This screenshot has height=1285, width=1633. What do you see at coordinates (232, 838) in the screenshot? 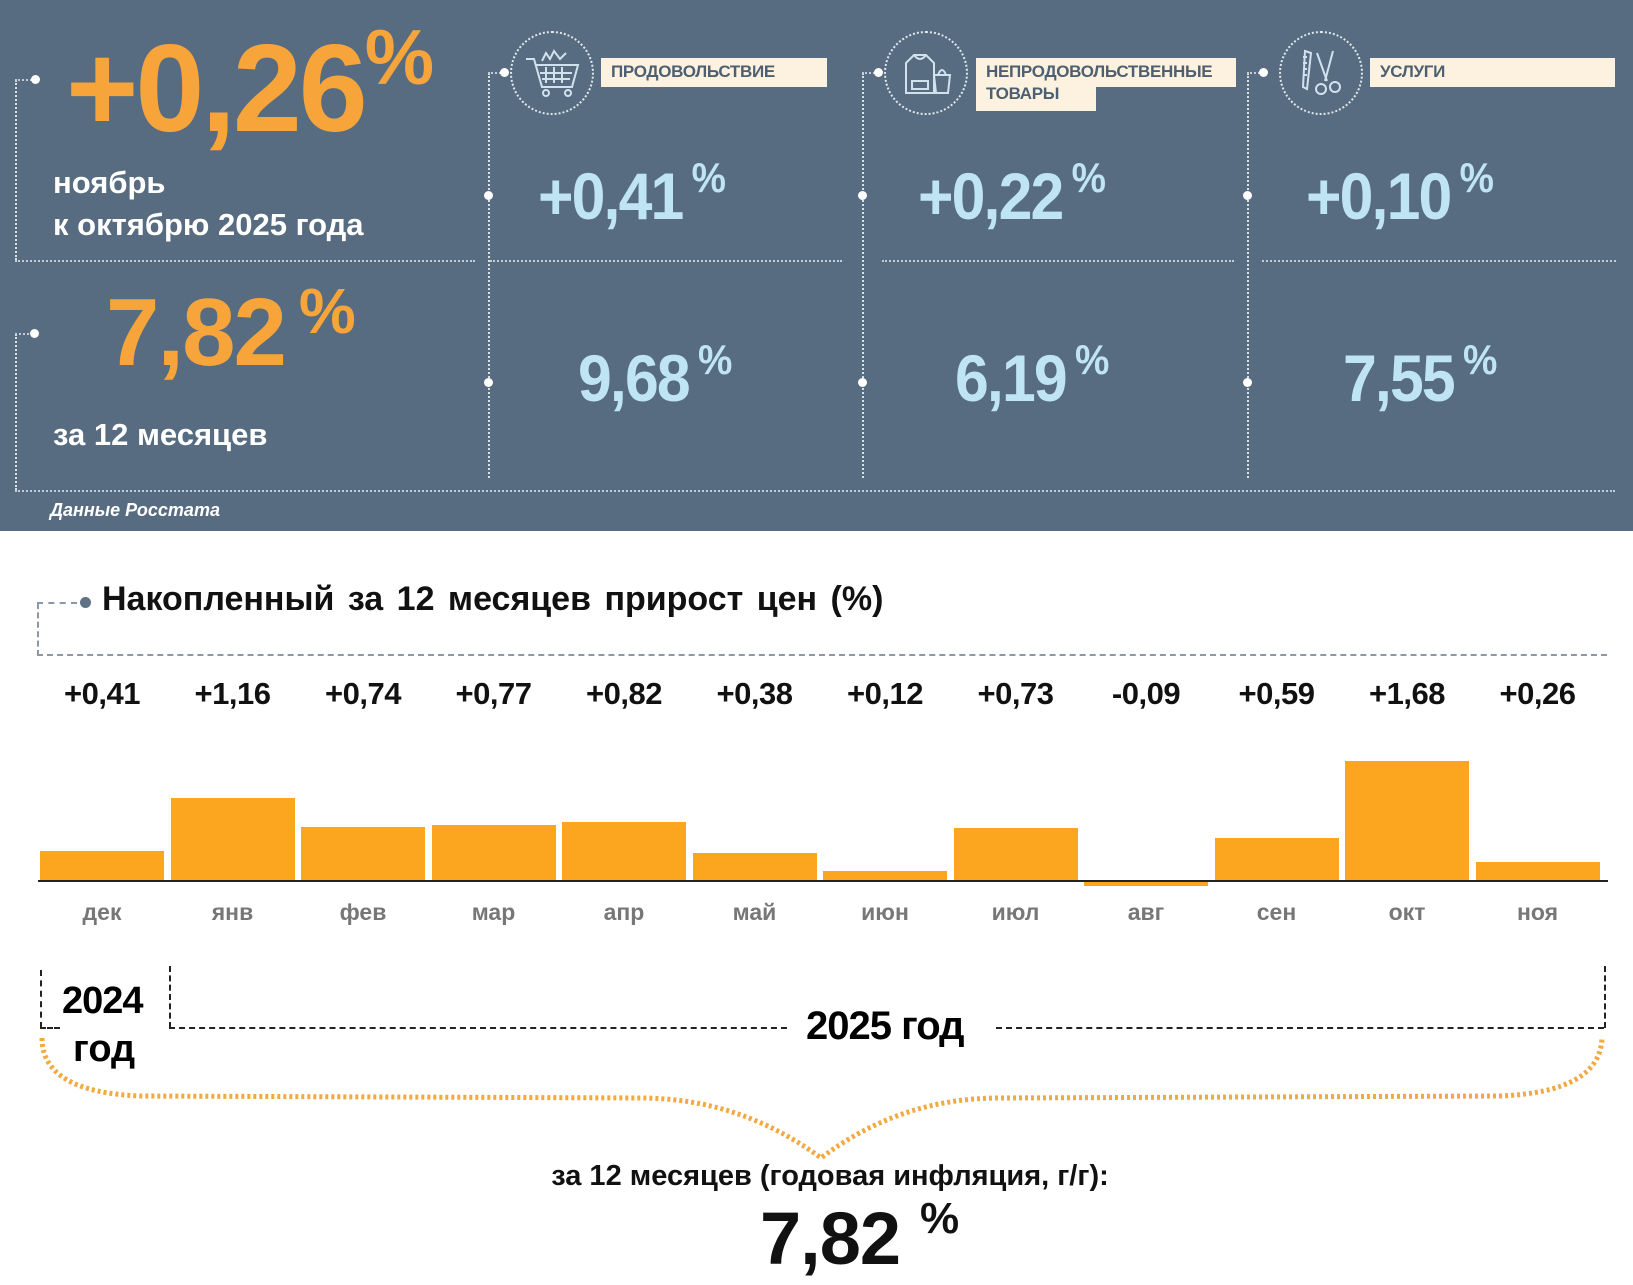
I see `bar-янв` at bounding box center [232, 838].